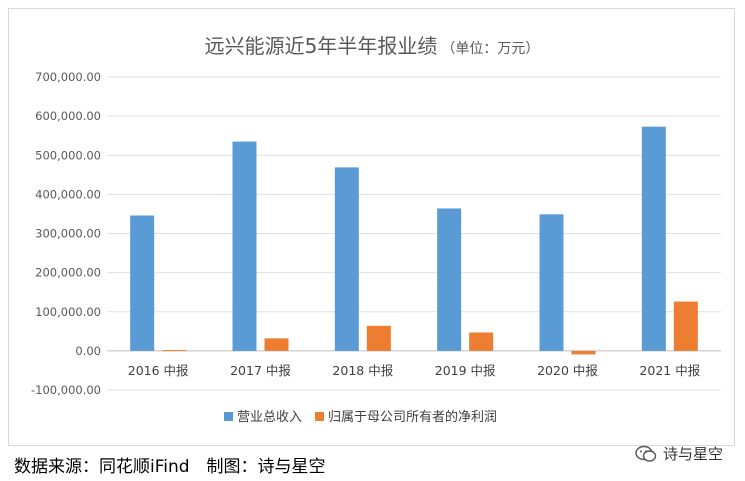 The width and height of the screenshot is (745, 481). I want to click on chart-title-main: 远兴能源近5年半年报业绩, so click(321, 46).